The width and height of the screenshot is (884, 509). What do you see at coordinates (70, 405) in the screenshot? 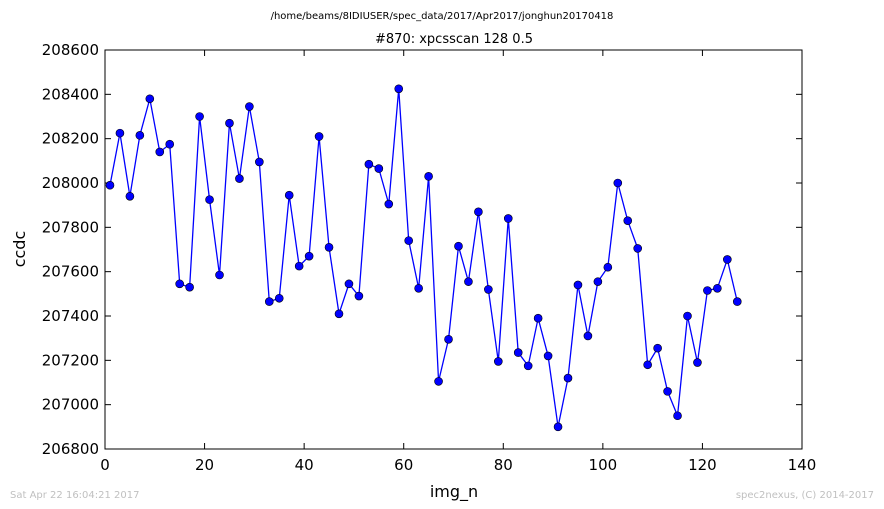
I see `y-tick-label: 207000` at bounding box center [70, 405].